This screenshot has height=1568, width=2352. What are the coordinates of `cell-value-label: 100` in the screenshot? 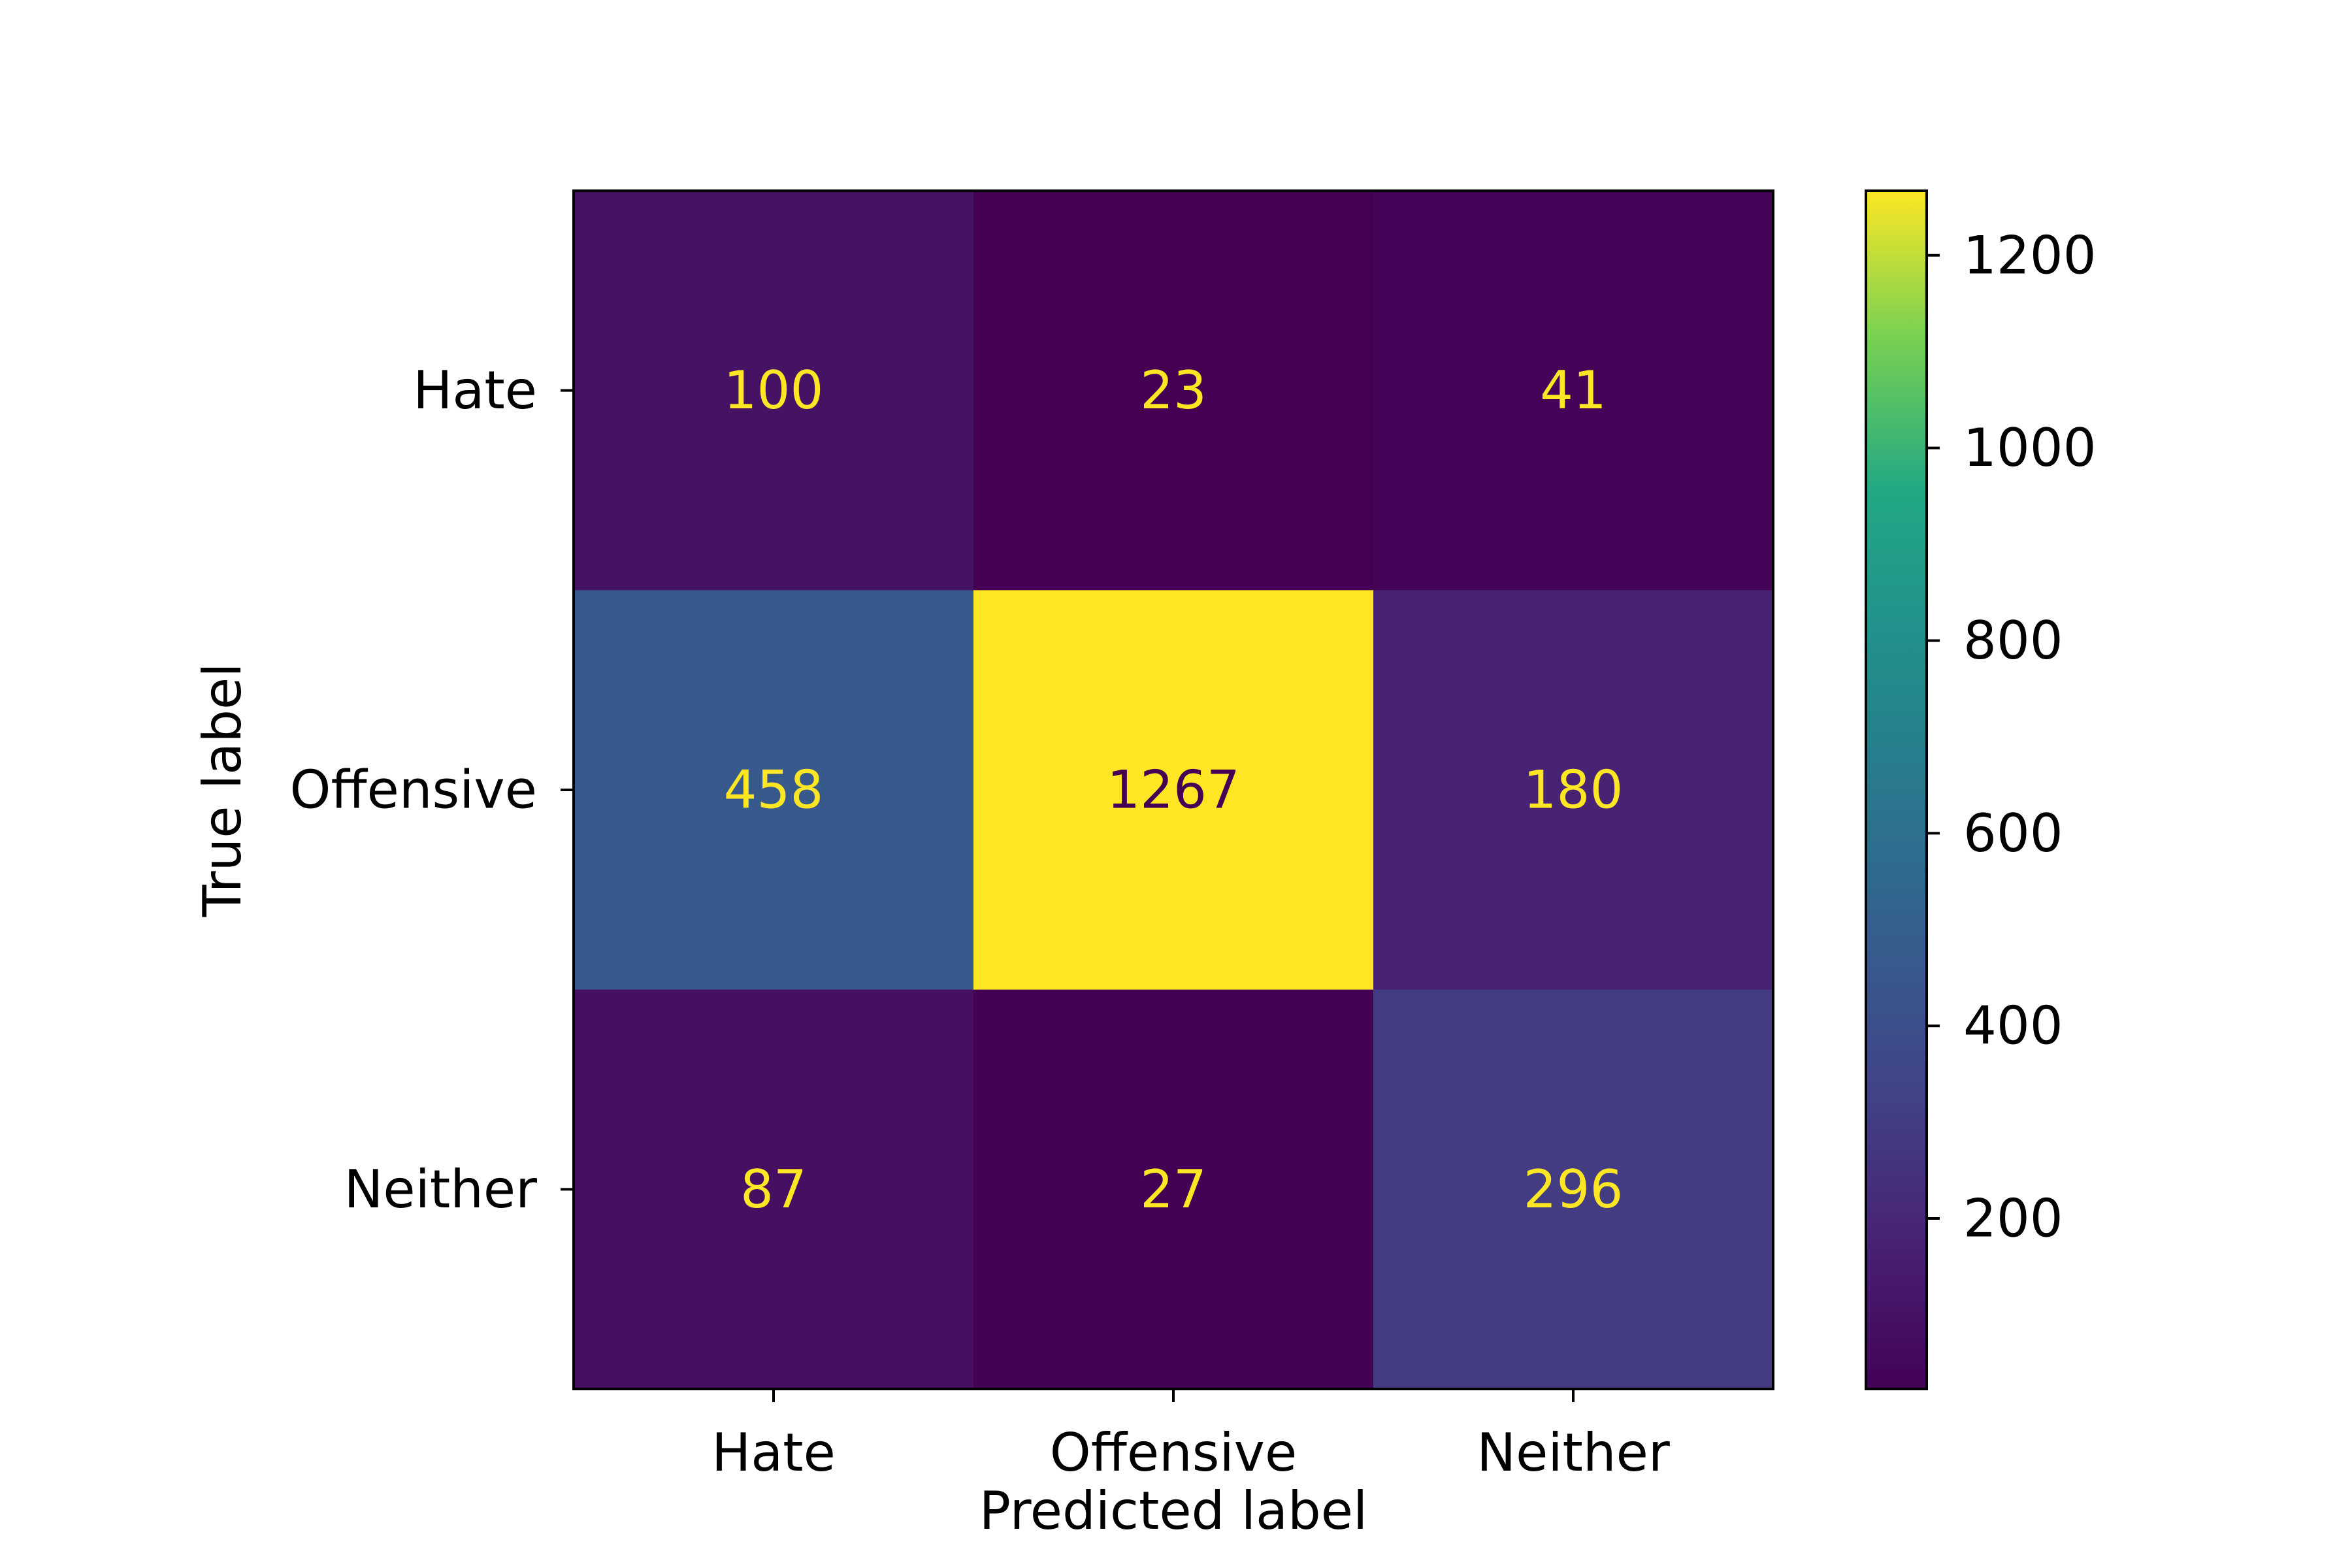 It's located at (774, 390).